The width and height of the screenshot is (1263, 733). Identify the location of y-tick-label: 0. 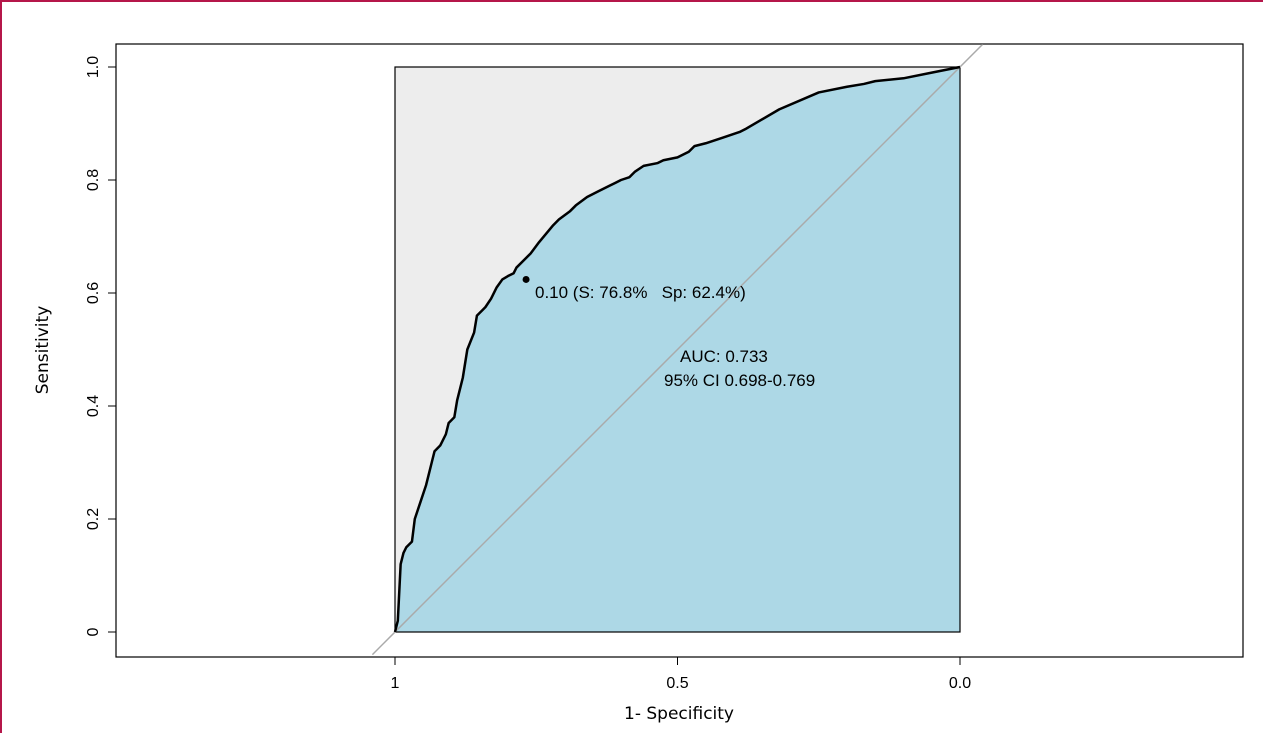
(93, 631).